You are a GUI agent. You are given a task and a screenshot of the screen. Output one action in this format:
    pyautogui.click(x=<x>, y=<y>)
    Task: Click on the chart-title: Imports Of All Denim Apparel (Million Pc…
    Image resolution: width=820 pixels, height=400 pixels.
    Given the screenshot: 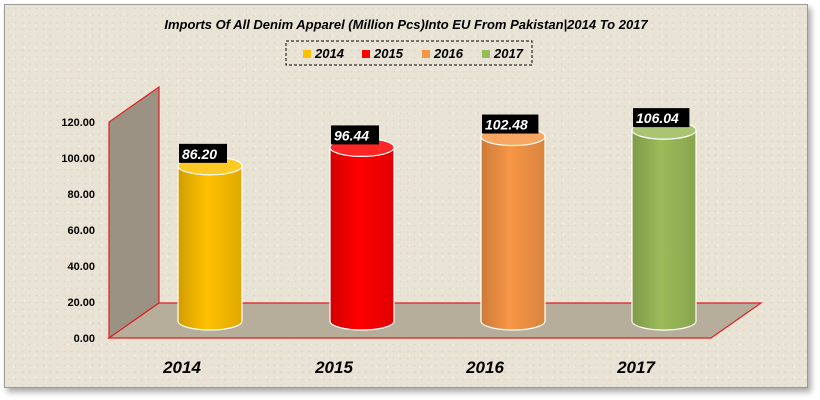 What is the action you would take?
    pyautogui.click(x=406, y=24)
    